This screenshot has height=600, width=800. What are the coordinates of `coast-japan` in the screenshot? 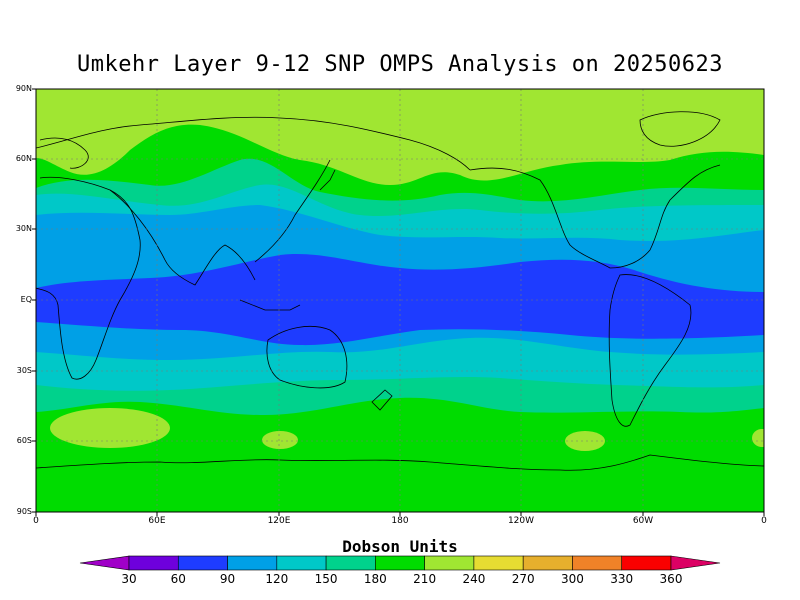 It's located at (327, 180).